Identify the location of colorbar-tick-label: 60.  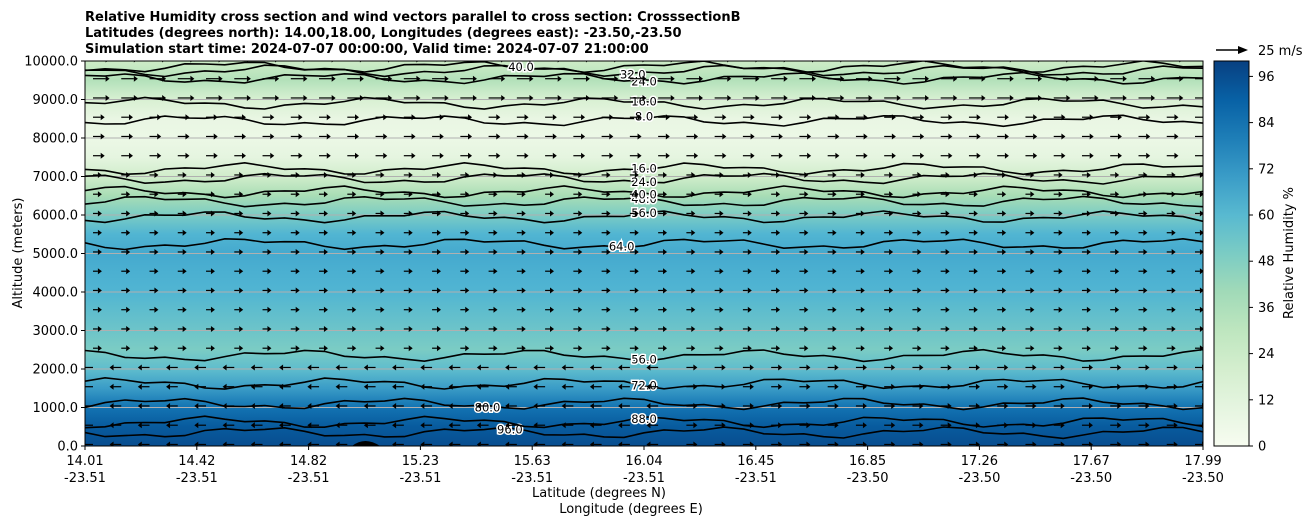
(1266, 216).